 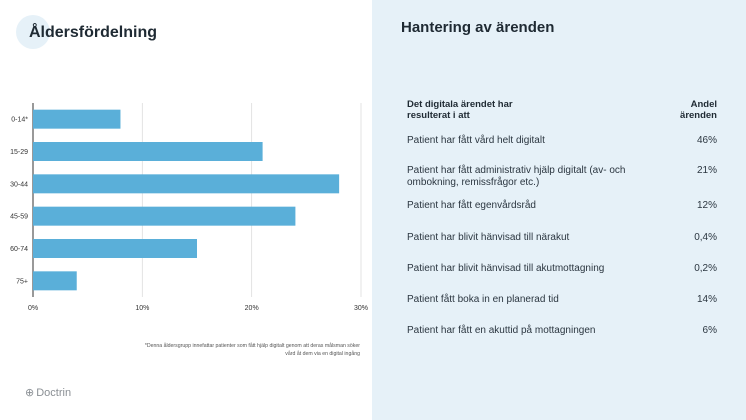 I want to click on logo-text: Doctrin, so click(x=54, y=392).